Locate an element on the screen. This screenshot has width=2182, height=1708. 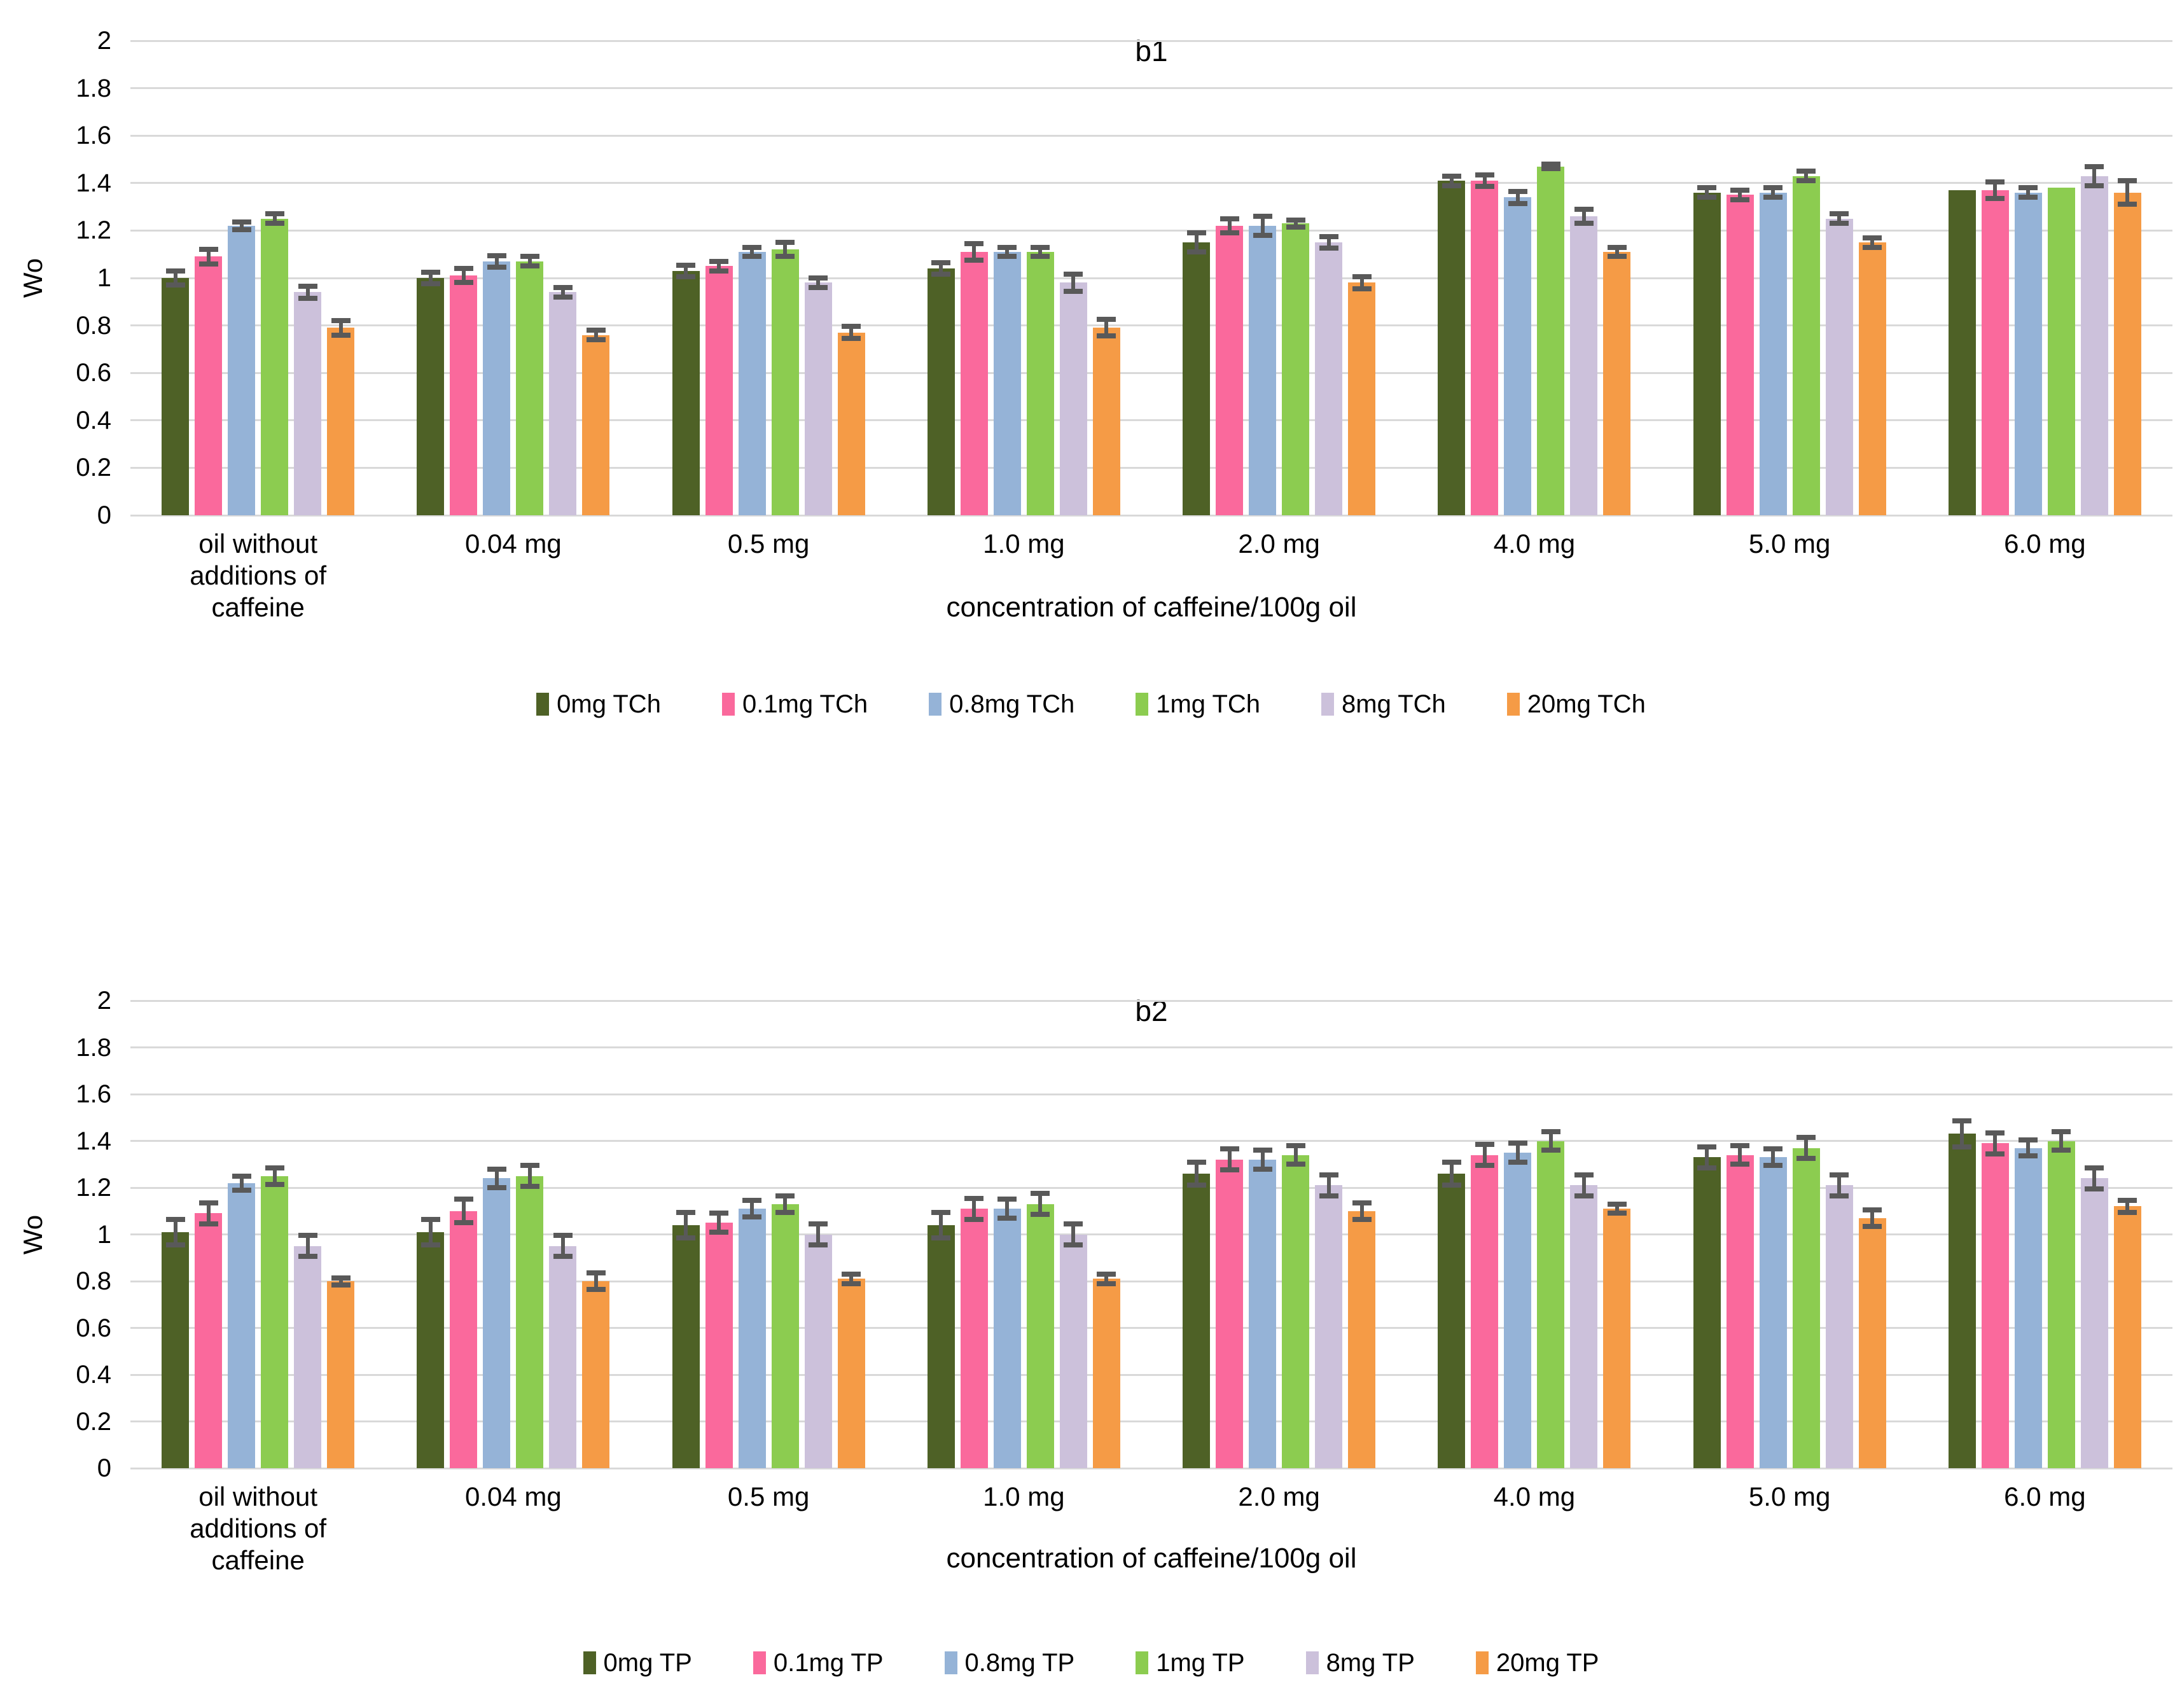
legend-item-1mg-TP: 1mg TP is located at coordinates (1190, 1663).